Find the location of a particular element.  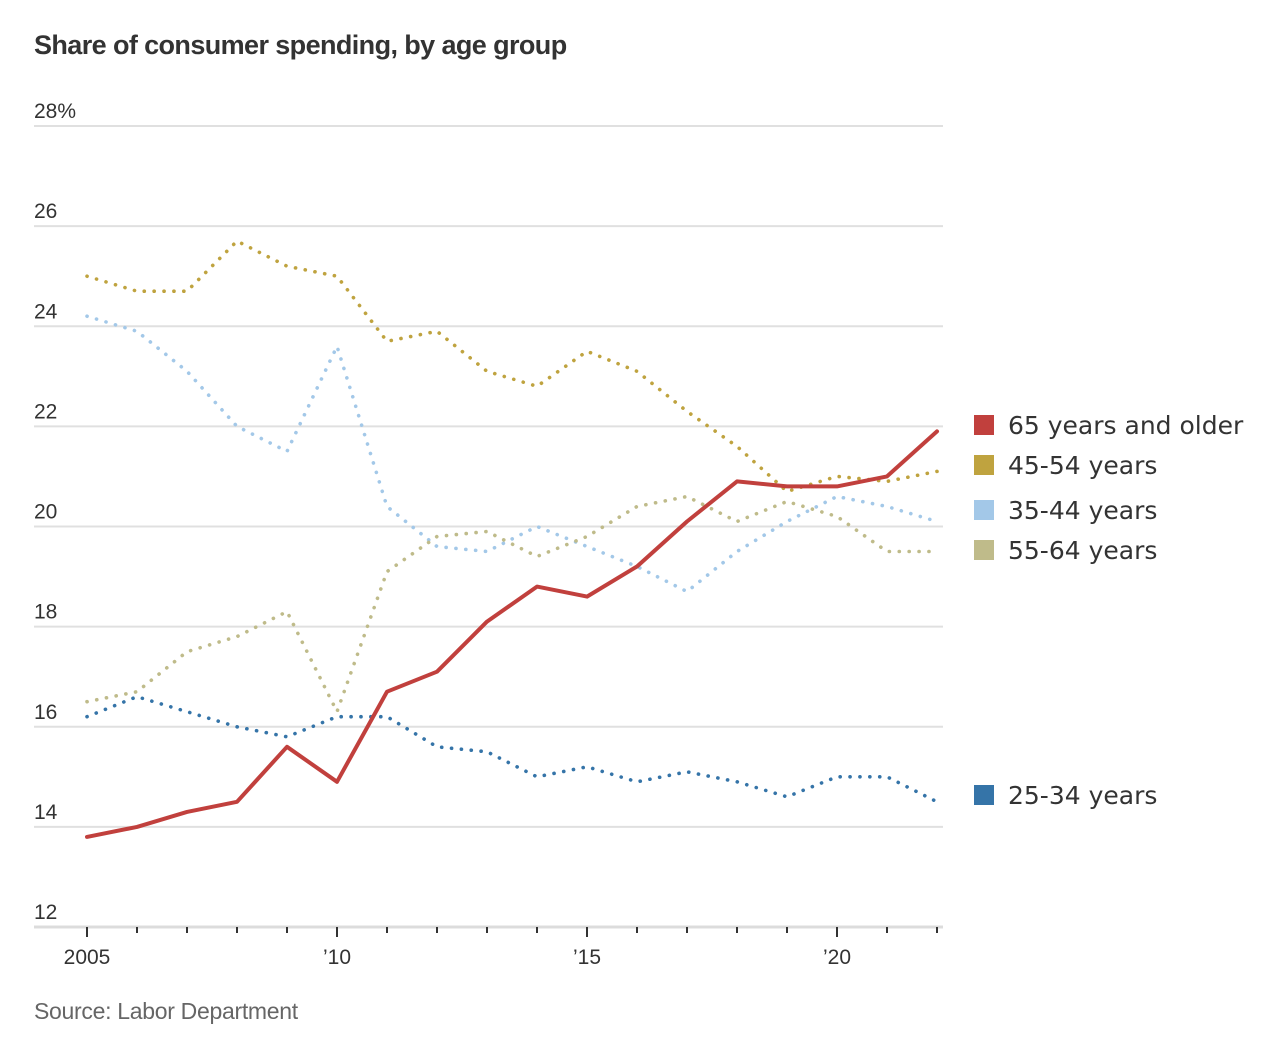

y-tick-label: 24 is located at coordinates (46, 311).